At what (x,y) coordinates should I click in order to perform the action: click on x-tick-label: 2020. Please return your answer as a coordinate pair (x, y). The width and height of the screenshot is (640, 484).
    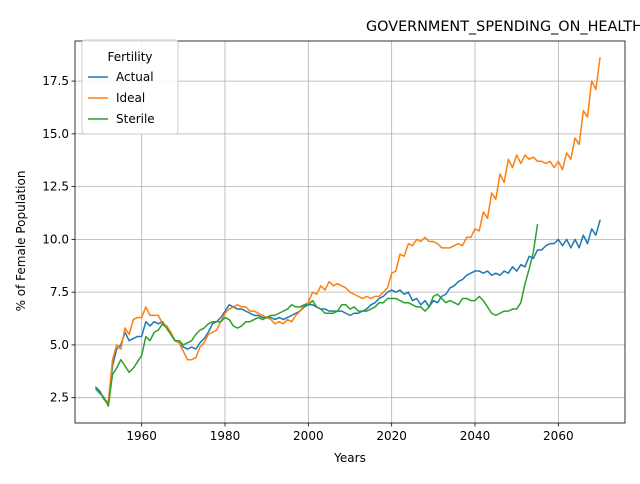
    Looking at the image, I should click on (391, 436).